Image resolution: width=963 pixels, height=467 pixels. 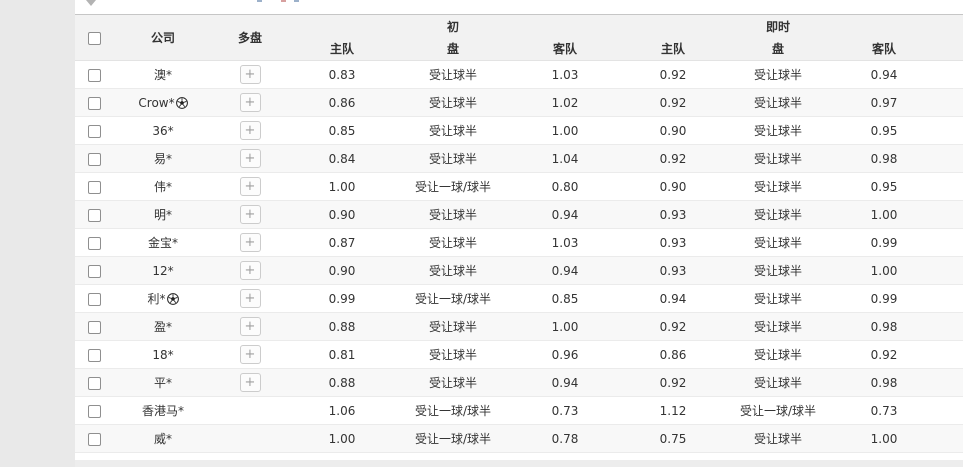 I want to click on company-cell: 利*, so click(x=163, y=298).